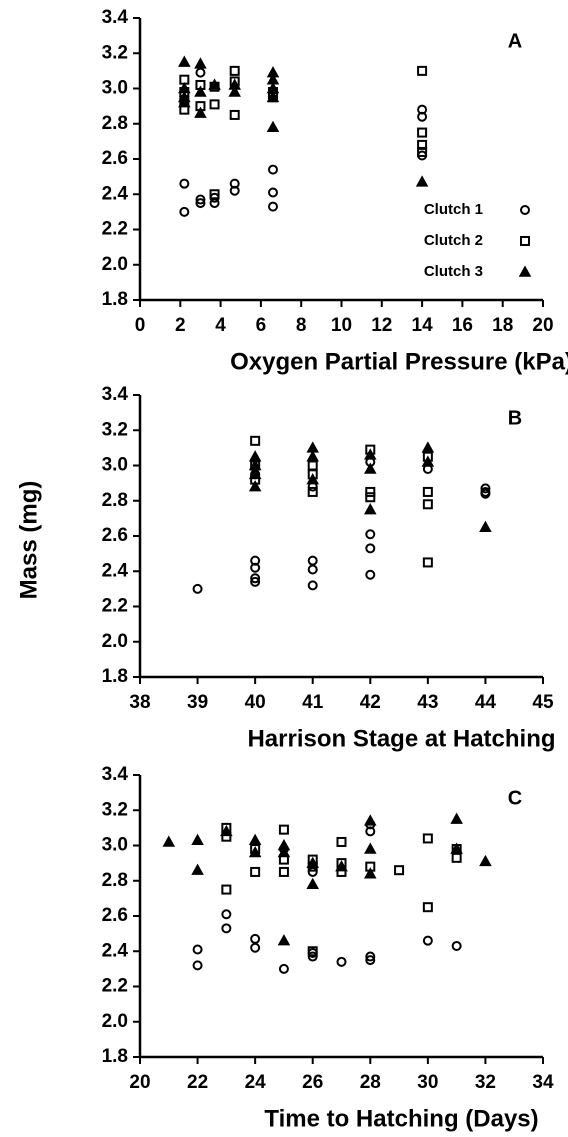  I want to click on x-tick-label: 16, so click(462, 325).